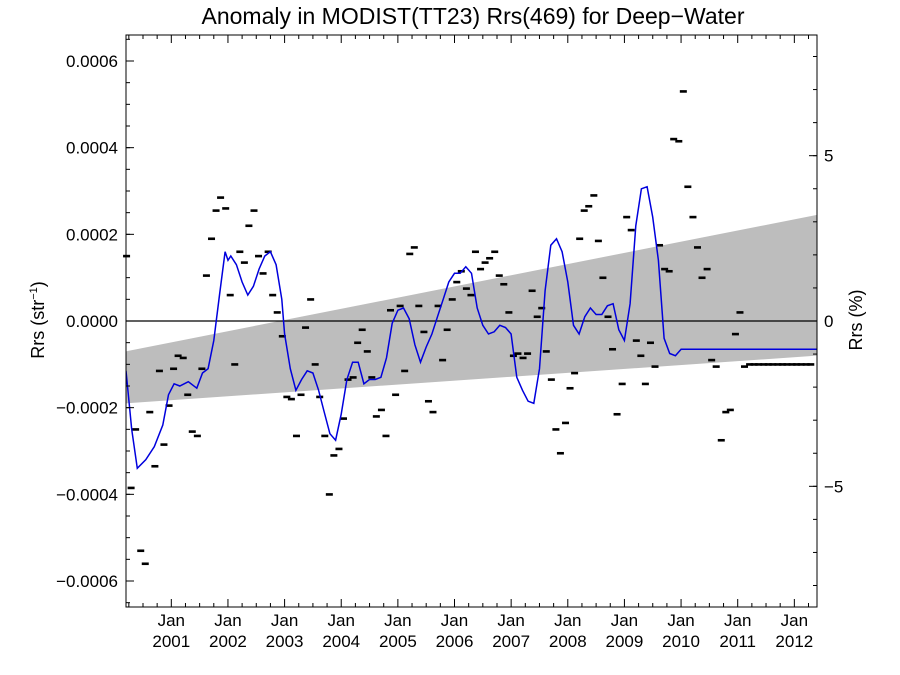 Image resolution: width=900 pixels, height=675 pixels. What do you see at coordinates (455, 641) in the screenshot?
I see `x-tick-label-year: 2006` at bounding box center [455, 641].